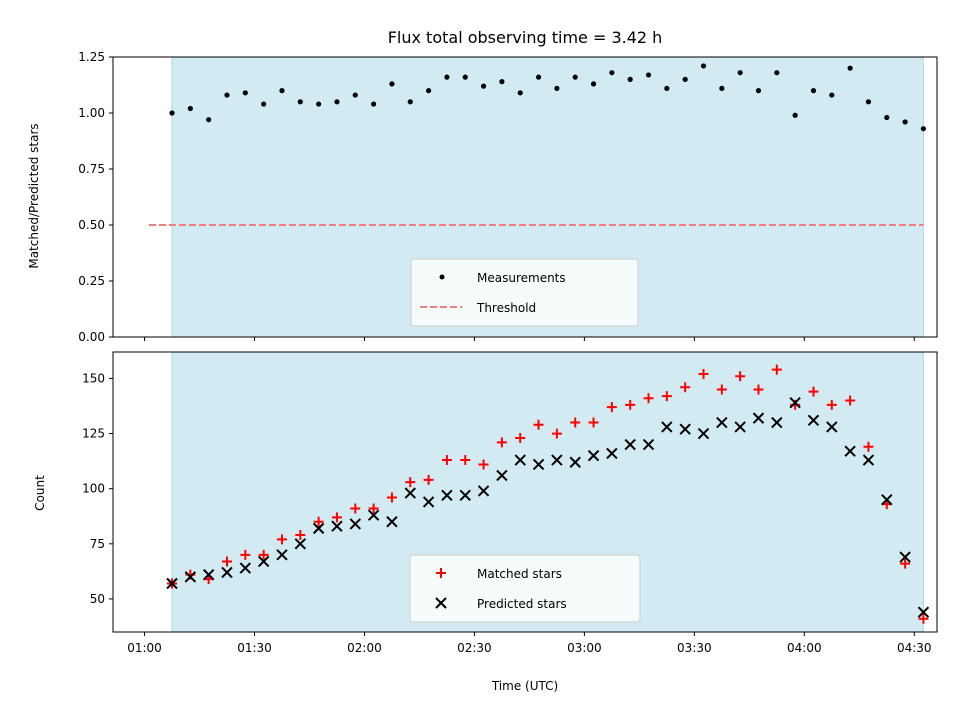  What do you see at coordinates (519, 574) in the screenshot?
I see `legend-label-matched-stars: Matched stars` at bounding box center [519, 574].